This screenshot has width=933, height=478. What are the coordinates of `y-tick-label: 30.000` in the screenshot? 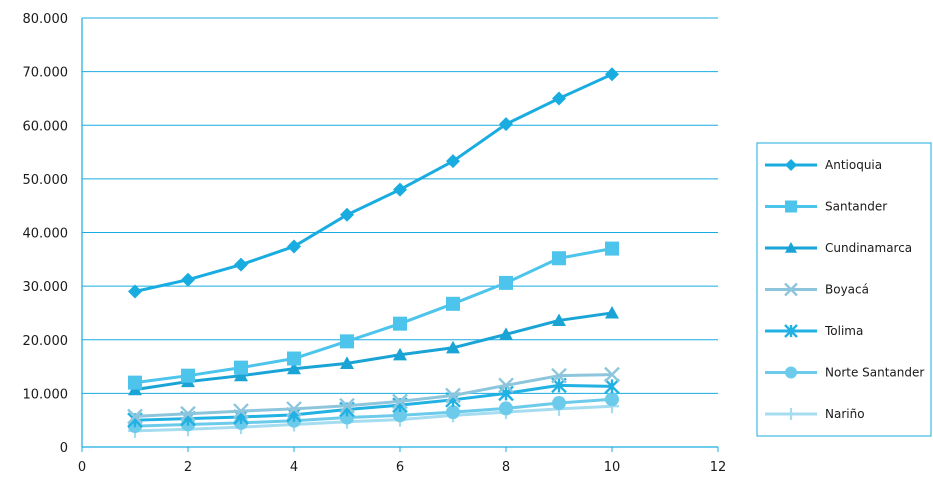 It's located at (46, 287).